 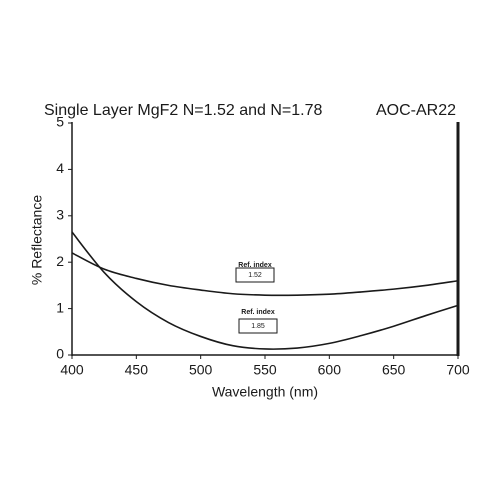 What do you see at coordinates (60, 215) in the screenshot?
I see `y-tick-label: 3` at bounding box center [60, 215].